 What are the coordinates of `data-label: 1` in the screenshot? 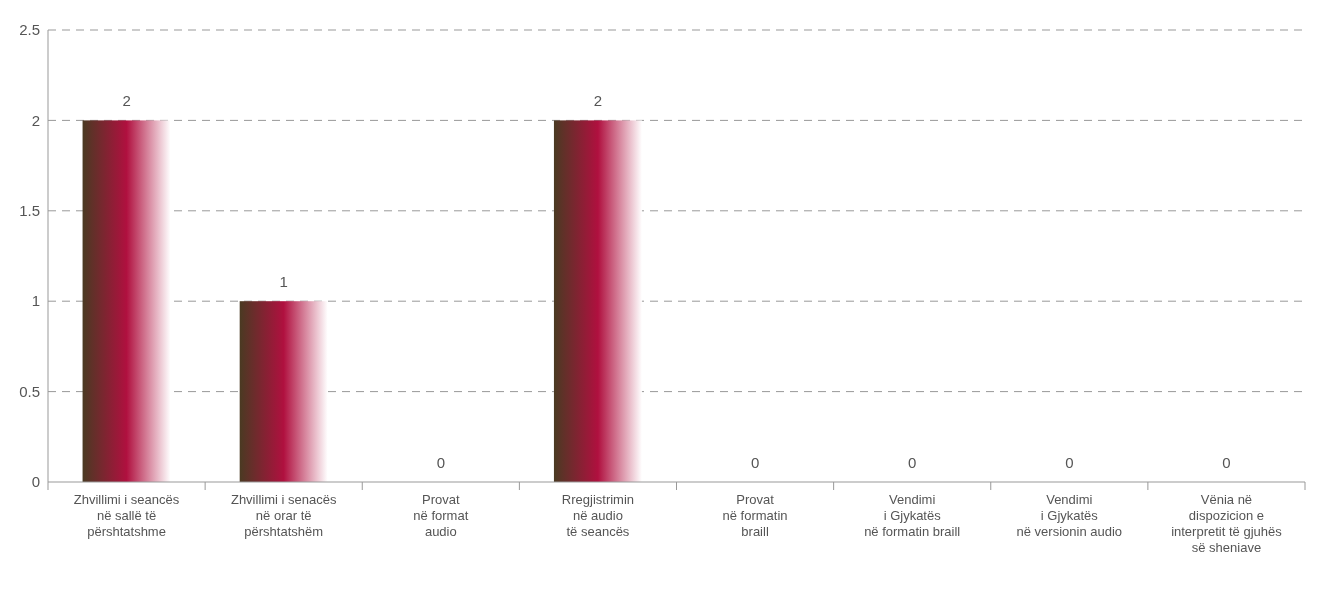 It's located at (283, 282).